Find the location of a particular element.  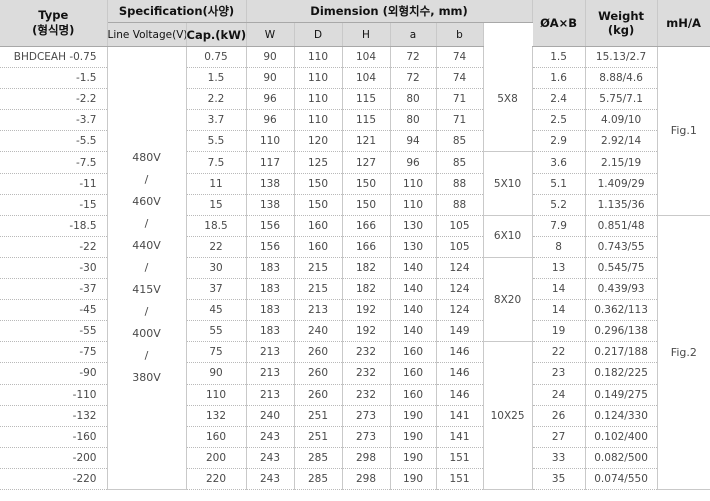

voltage-line: 400V is located at coordinates (146, 333).